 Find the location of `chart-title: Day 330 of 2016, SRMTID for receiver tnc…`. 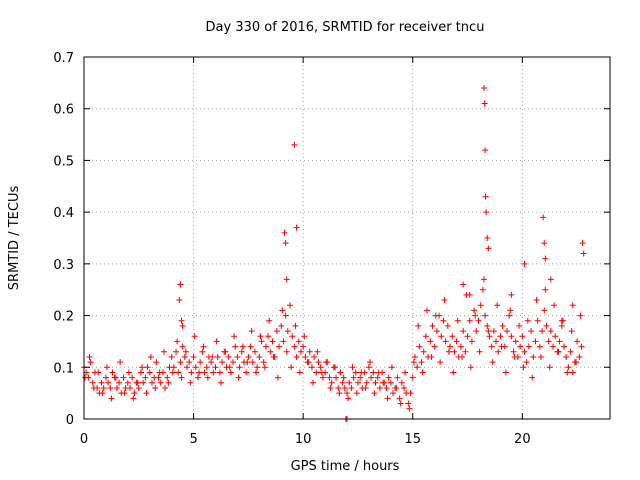

chart-title: Day 330 of 2016, SRMTID for receiver tnc… is located at coordinates (345, 27).